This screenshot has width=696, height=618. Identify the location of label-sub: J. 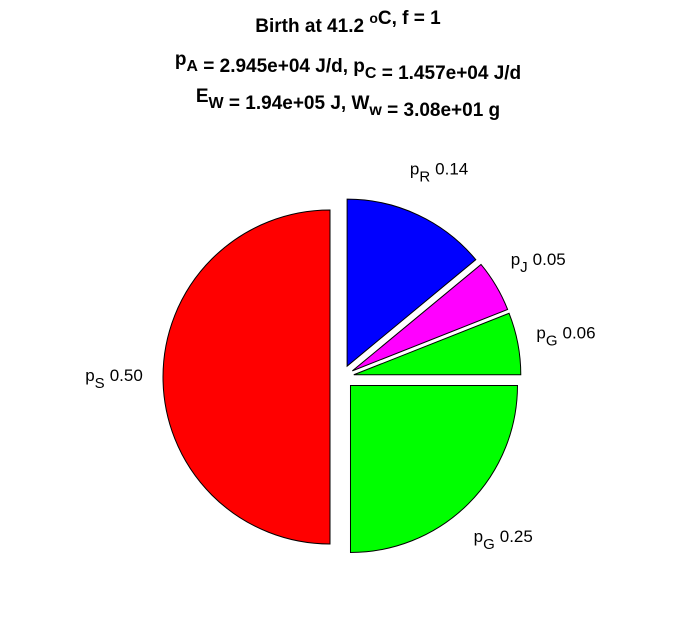
(524, 267).